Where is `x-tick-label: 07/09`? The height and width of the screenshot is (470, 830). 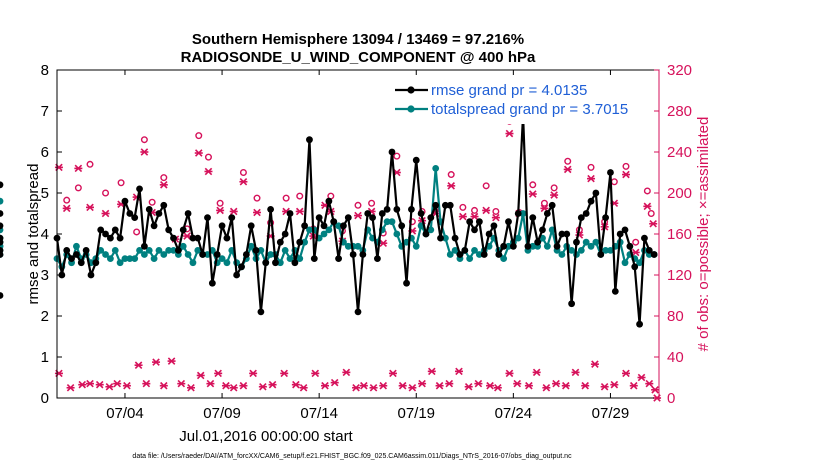 x-tick-label: 07/09 is located at coordinates (222, 413).